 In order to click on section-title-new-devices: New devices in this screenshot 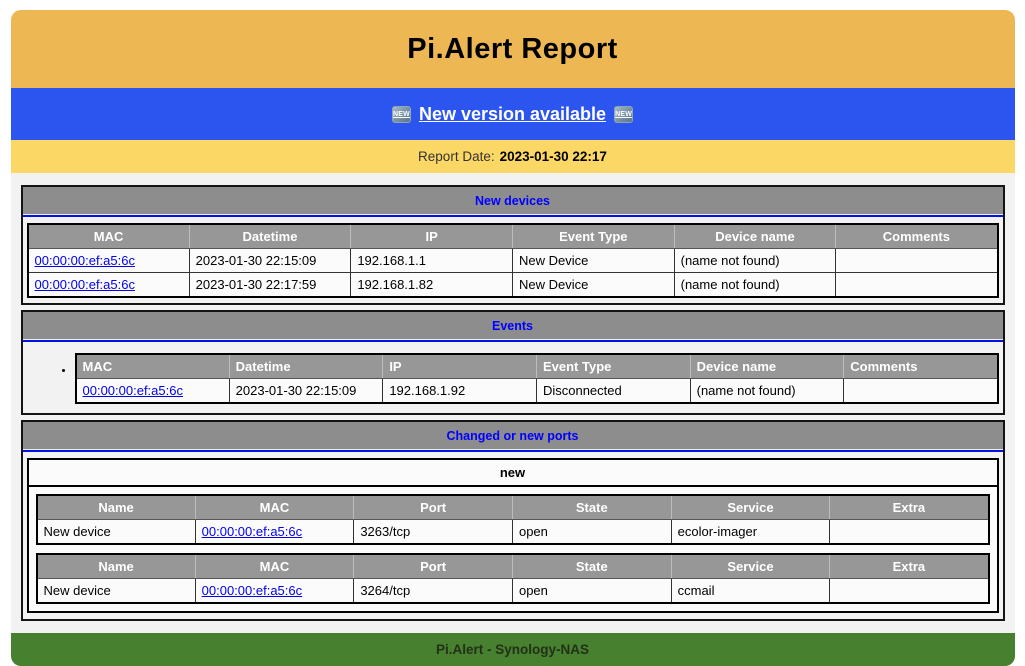, I will do `click(512, 200)`.